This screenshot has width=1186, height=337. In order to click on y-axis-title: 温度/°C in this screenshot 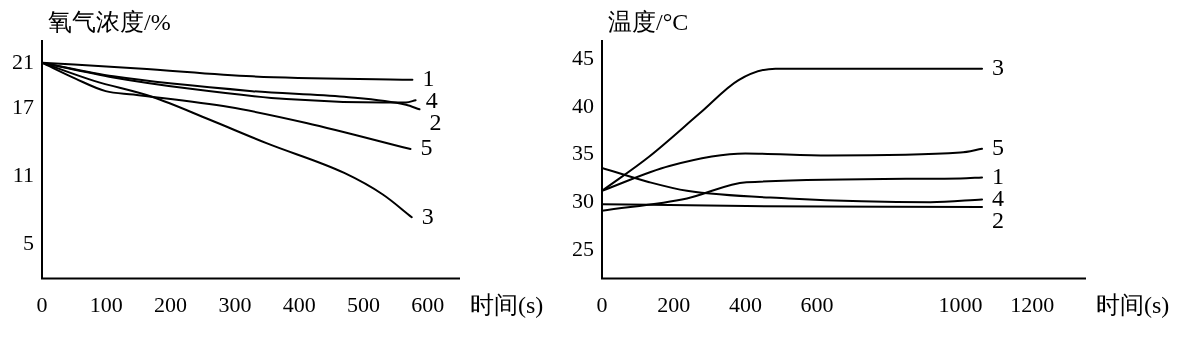, I will do `click(648, 22)`.